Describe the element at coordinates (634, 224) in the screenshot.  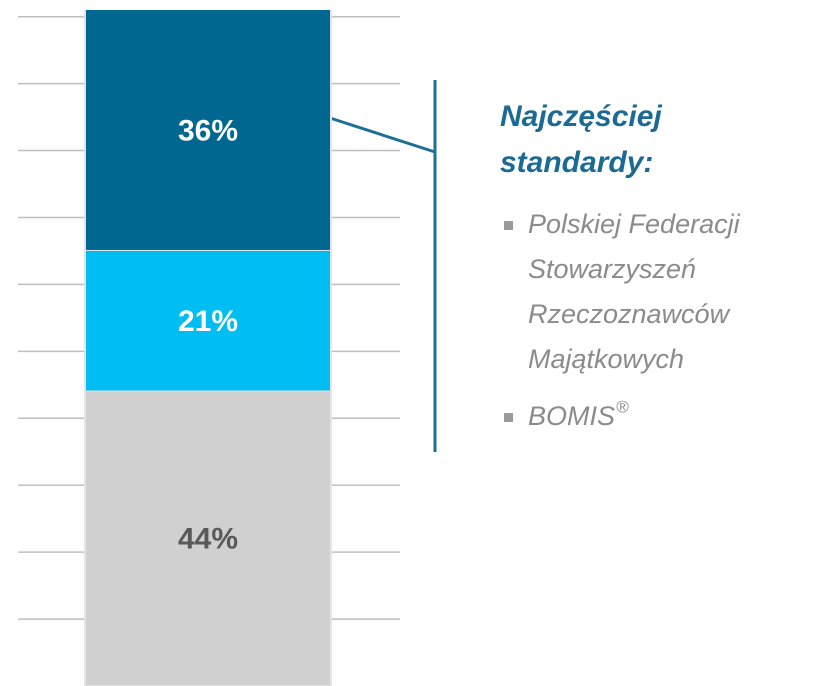
I see `bullet-text: Polskiej Federacji` at that location.